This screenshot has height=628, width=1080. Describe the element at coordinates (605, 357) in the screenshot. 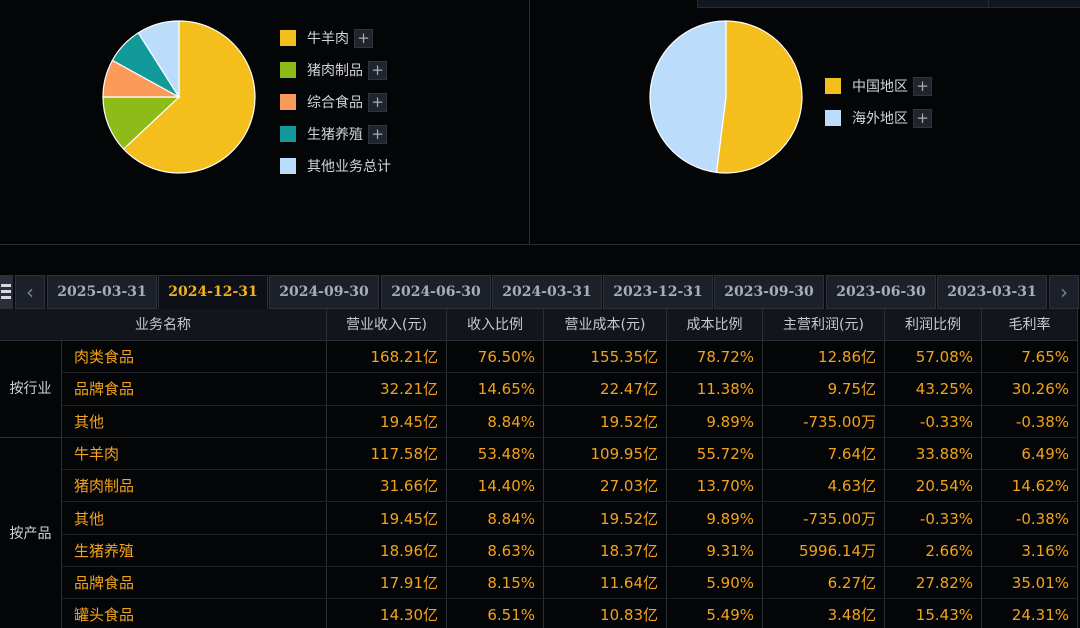

I see `table-cell: 155.35亿` at that location.